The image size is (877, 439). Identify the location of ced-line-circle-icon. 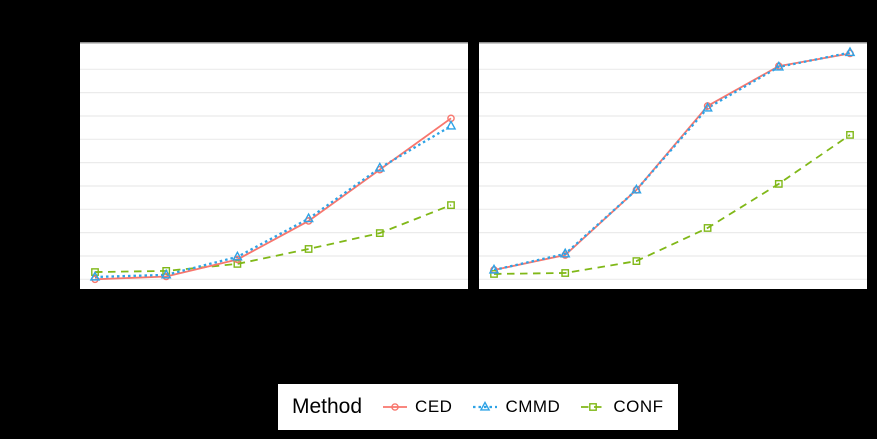
(395, 407).